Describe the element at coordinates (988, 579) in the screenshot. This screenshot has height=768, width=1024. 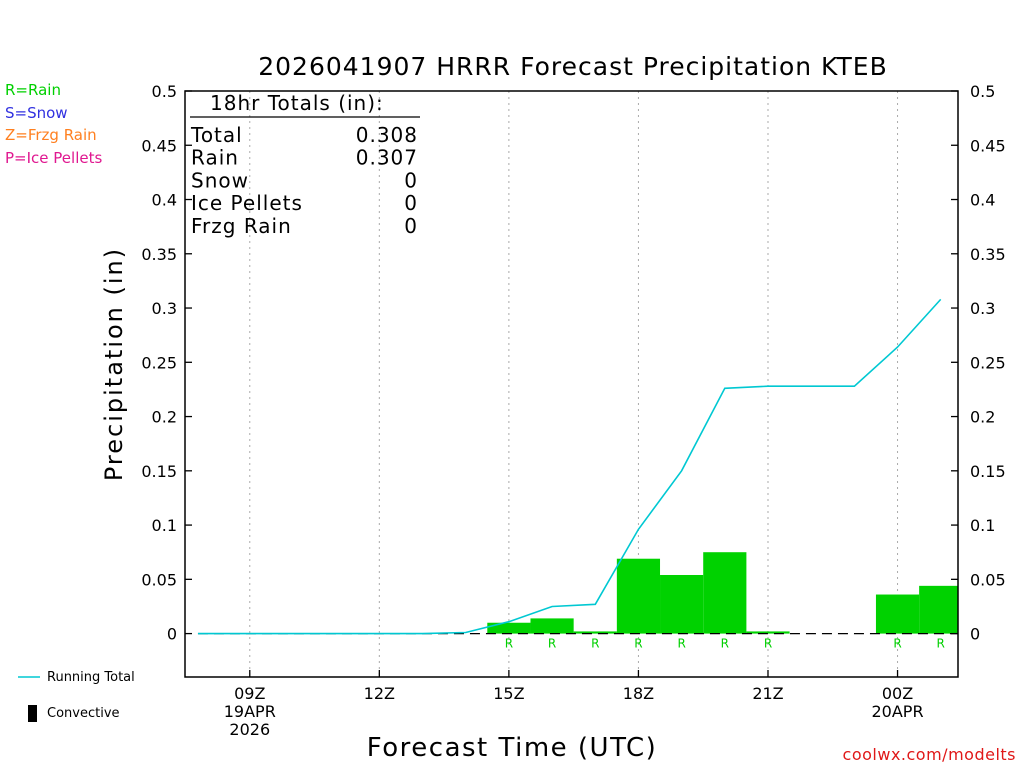
I see `ytick-label-right: 0.05` at that location.